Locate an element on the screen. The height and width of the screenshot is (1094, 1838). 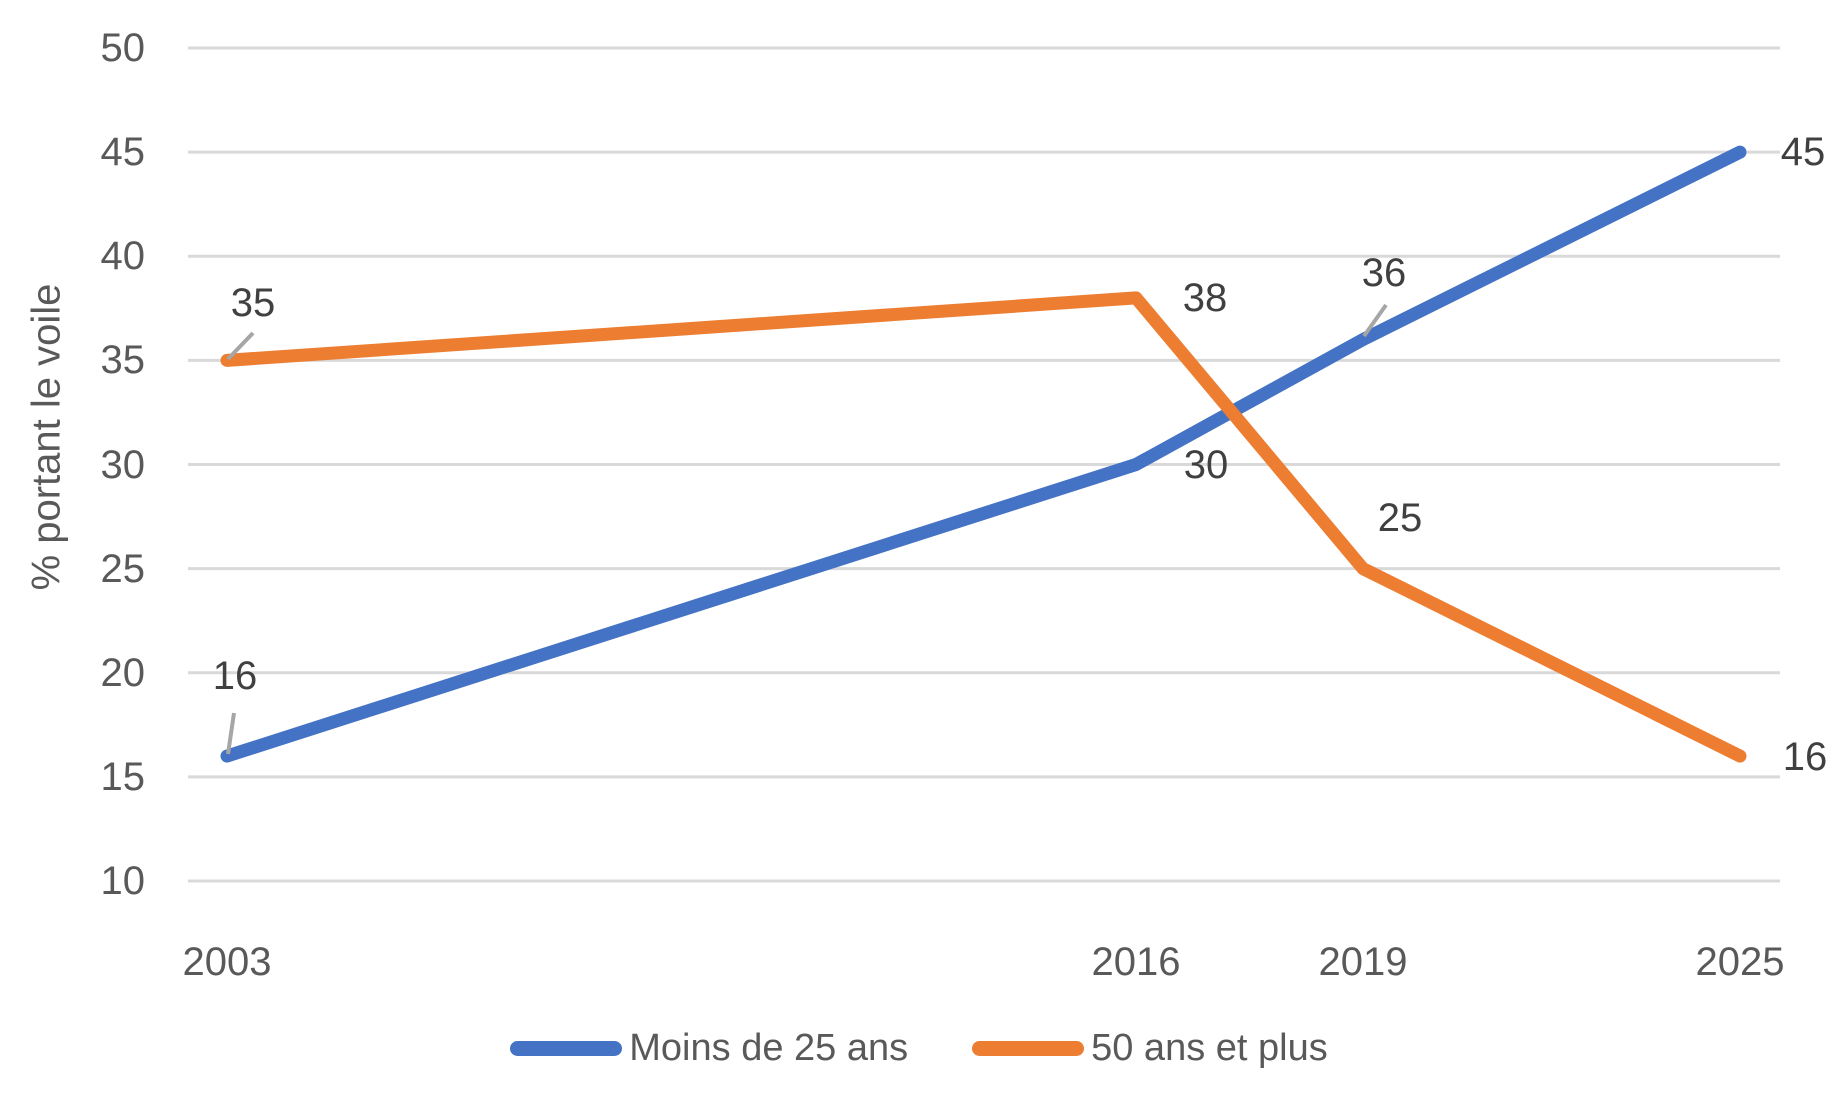
blue-line-swatch-icon is located at coordinates (566, 1048).